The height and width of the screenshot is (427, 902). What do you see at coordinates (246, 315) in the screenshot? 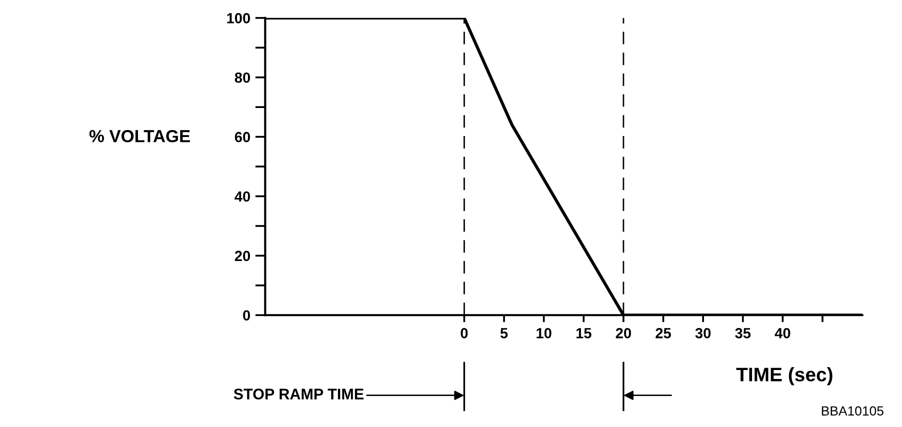
I see `y-tick-label: 0` at bounding box center [246, 315].